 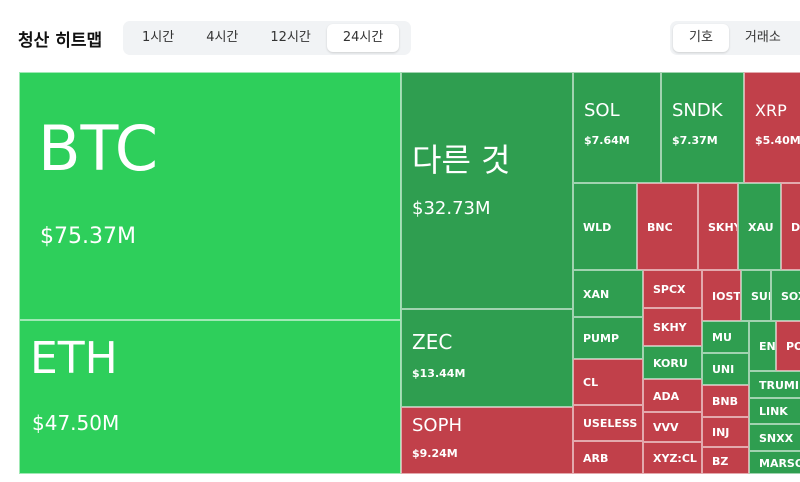 What do you see at coordinates (363, 38) in the screenshot?
I see `tab-active: 24시간` at bounding box center [363, 38].